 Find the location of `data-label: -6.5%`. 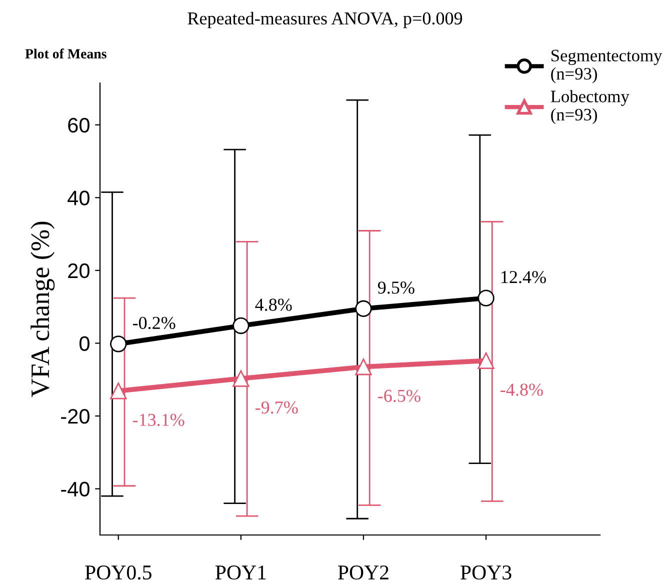

data-label: -6.5% is located at coordinates (399, 396).